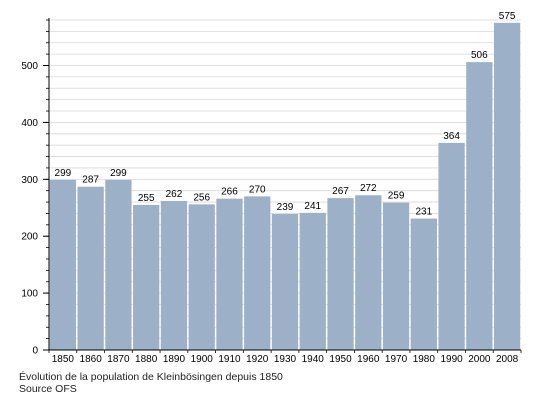  I want to click on bar-1960, so click(368, 272).